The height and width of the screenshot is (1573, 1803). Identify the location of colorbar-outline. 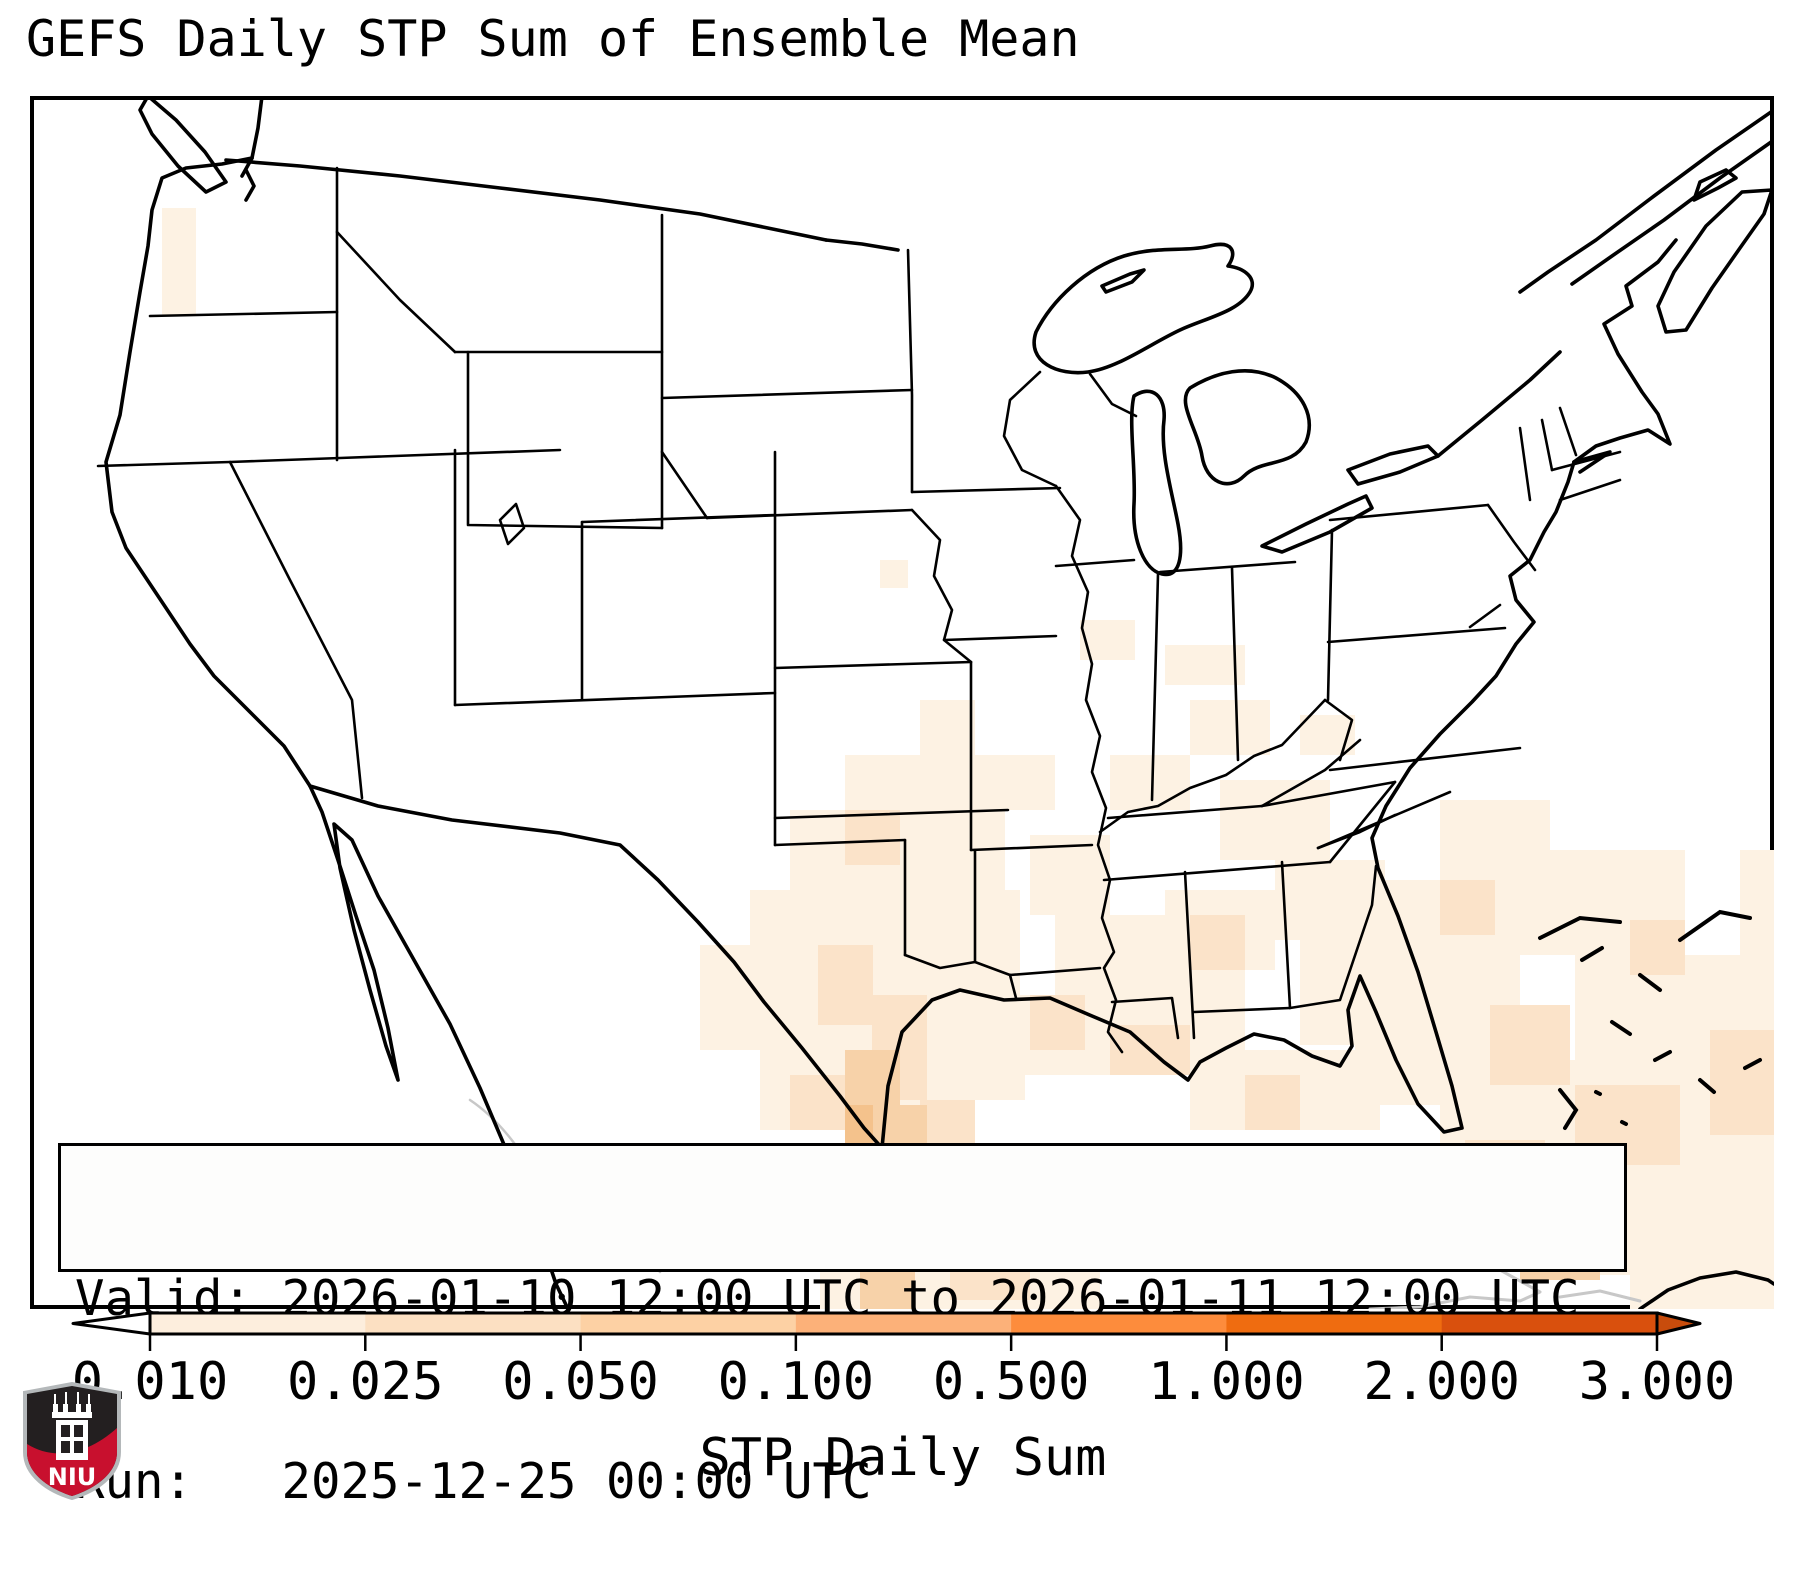
(903, 1323).